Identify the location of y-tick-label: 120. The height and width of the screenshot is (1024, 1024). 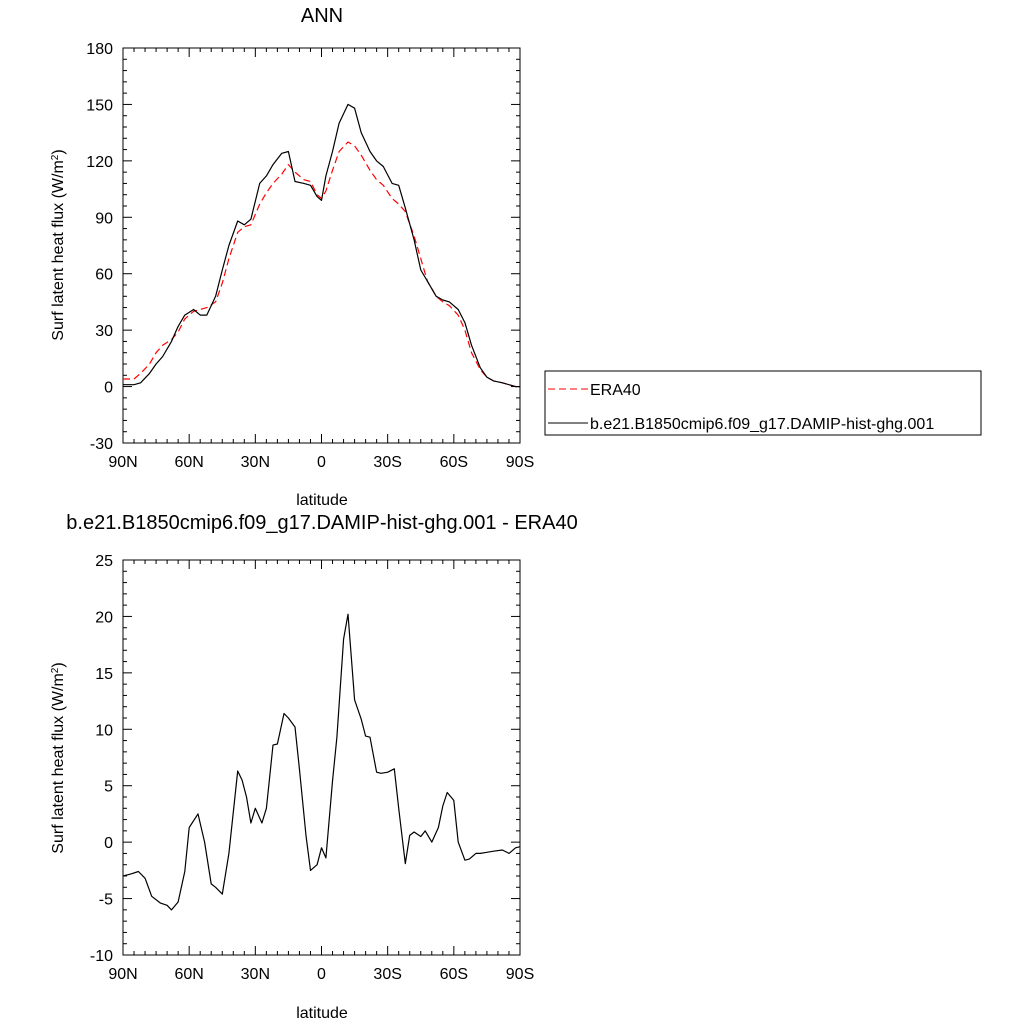
(99, 162).